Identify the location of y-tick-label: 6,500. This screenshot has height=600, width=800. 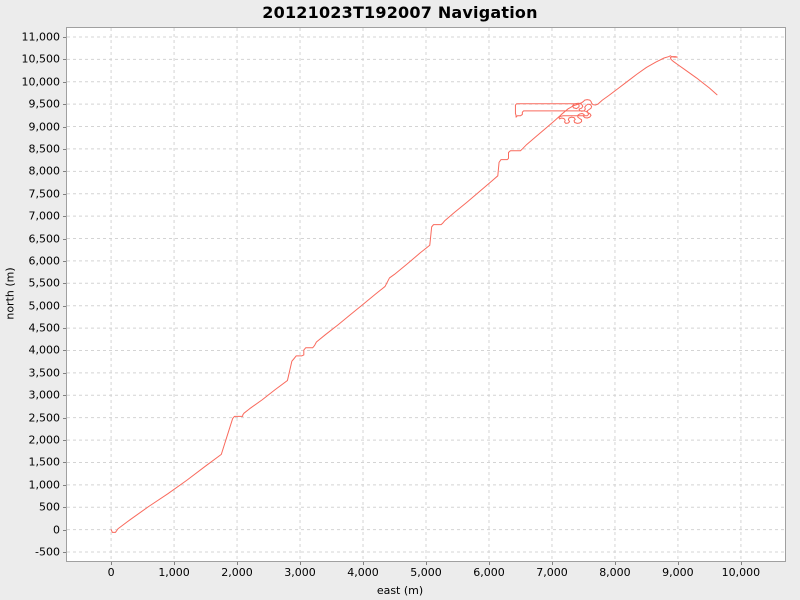
(44, 238).